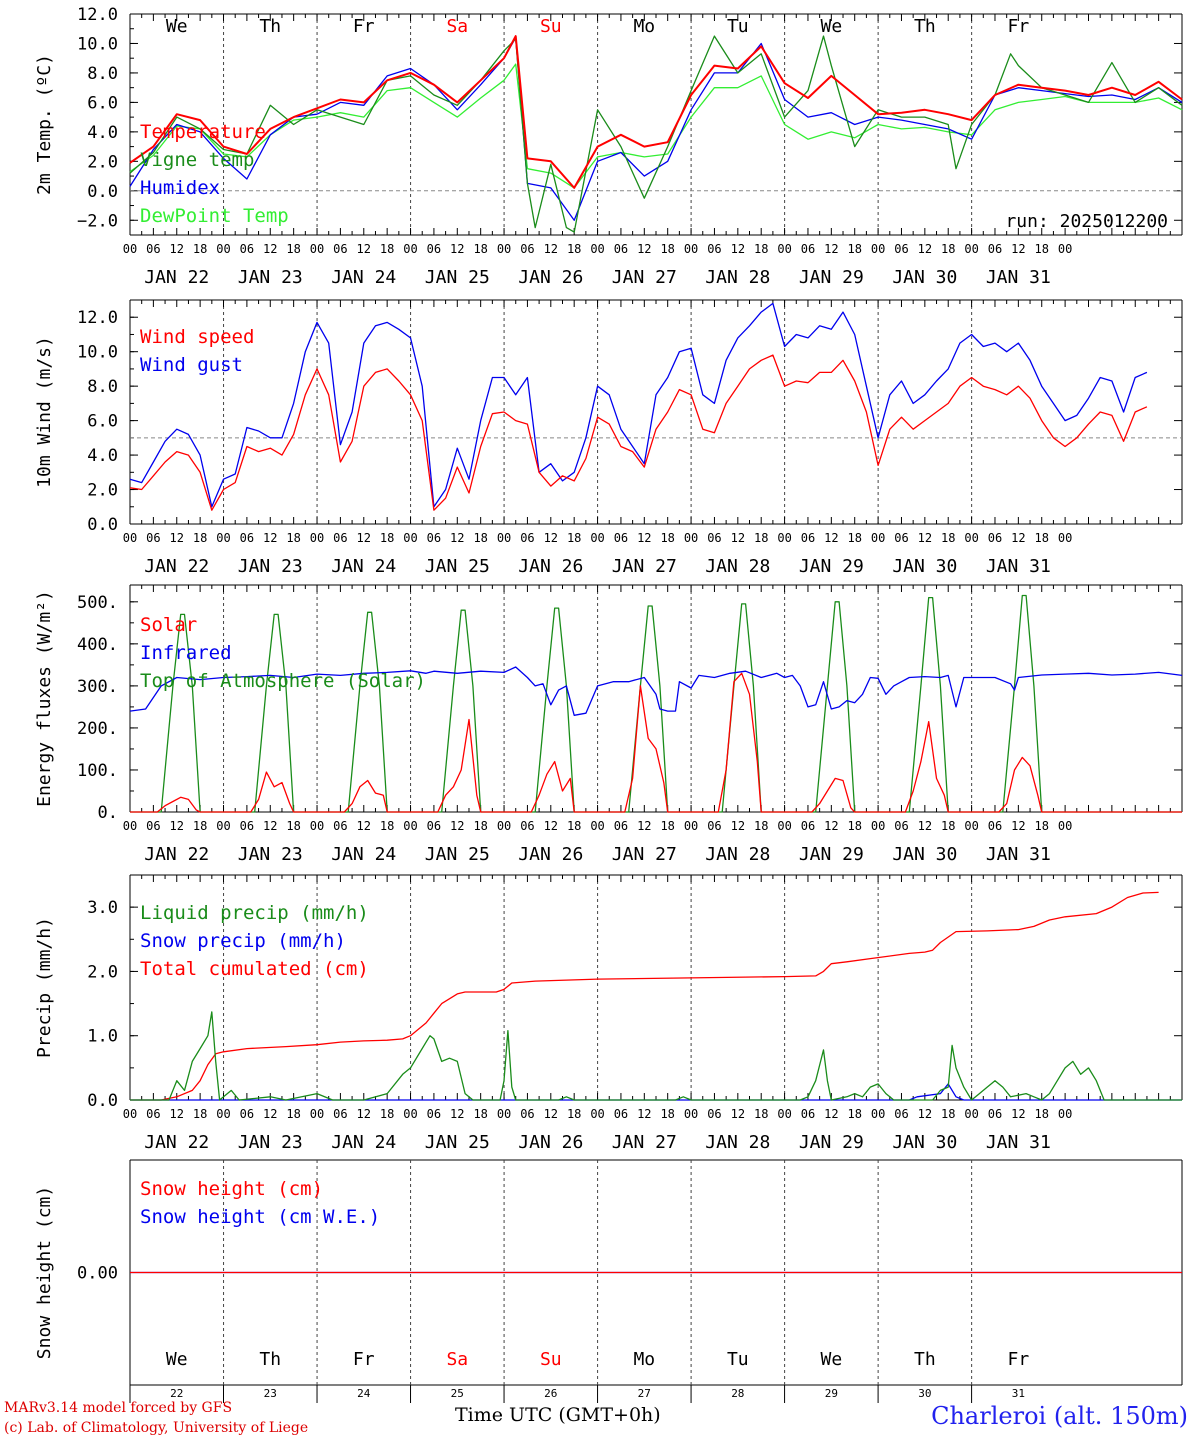 The width and height of the screenshot is (1194, 1440). I want to click on day-number-label: 28, so click(737, 1393).